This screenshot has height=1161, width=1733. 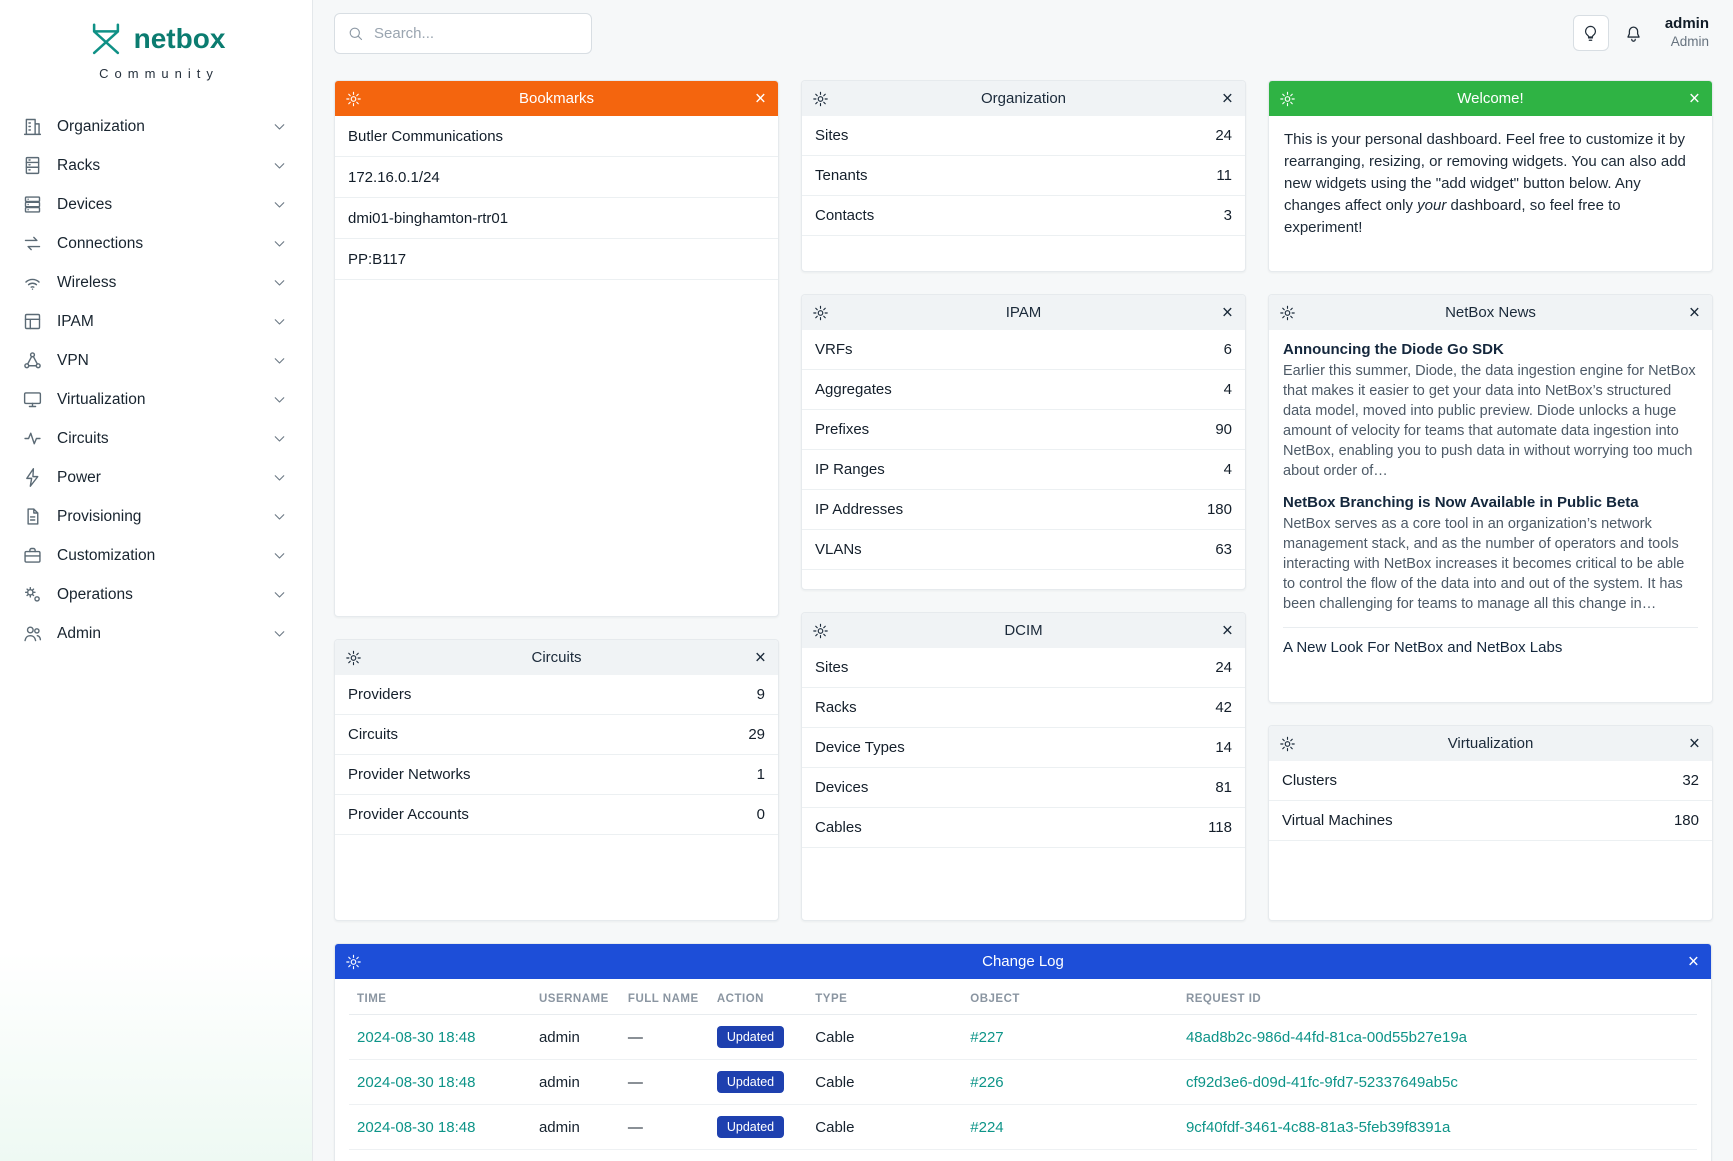 What do you see at coordinates (838, 549) in the screenshot?
I see `count-label: VLANs` at bounding box center [838, 549].